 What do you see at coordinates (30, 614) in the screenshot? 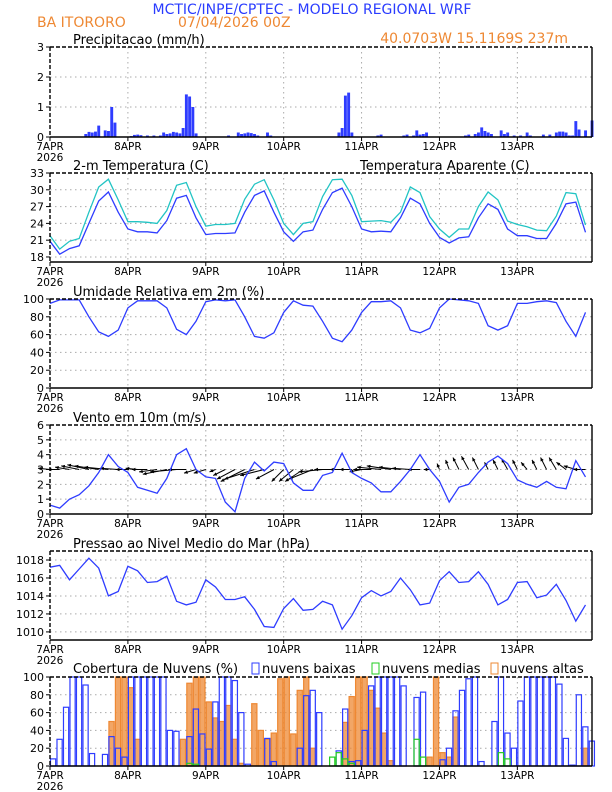
I see `y-tick-label: 1012` at bounding box center [30, 614].